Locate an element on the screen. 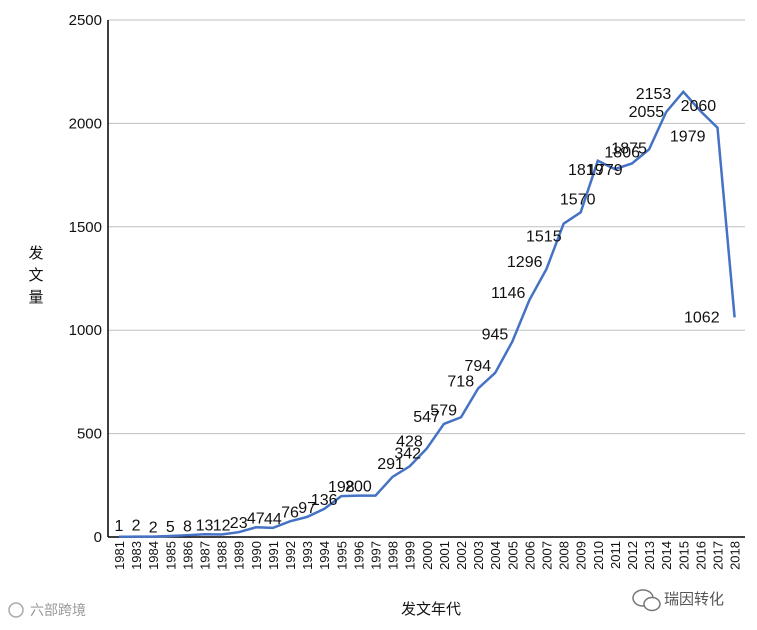 Image resolution: width=757 pixels, height=630 pixels. x-tick-label: 2007 is located at coordinates (547, 555).